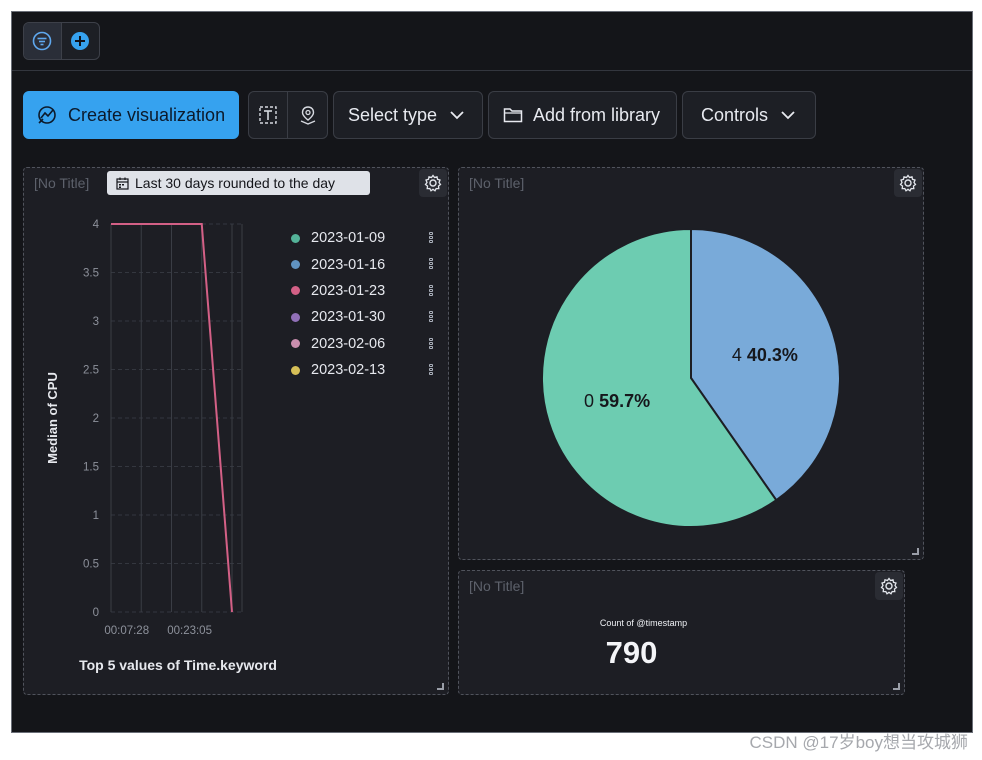 The width and height of the screenshot is (982, 760). Describe the element at coordinates (348, 290) in the screenshot. I see `legend-label: 2023-01-23` at that location.